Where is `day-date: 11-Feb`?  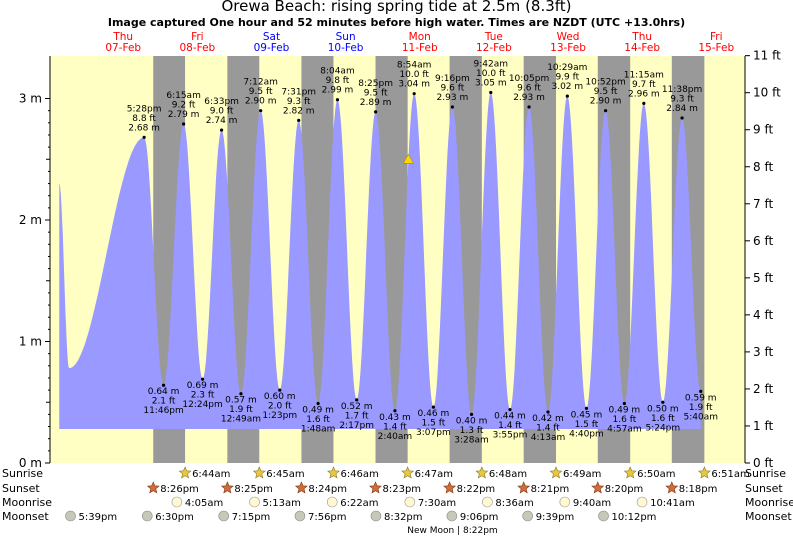
day-date: 11-Feb is located at coordinates (420, 48).